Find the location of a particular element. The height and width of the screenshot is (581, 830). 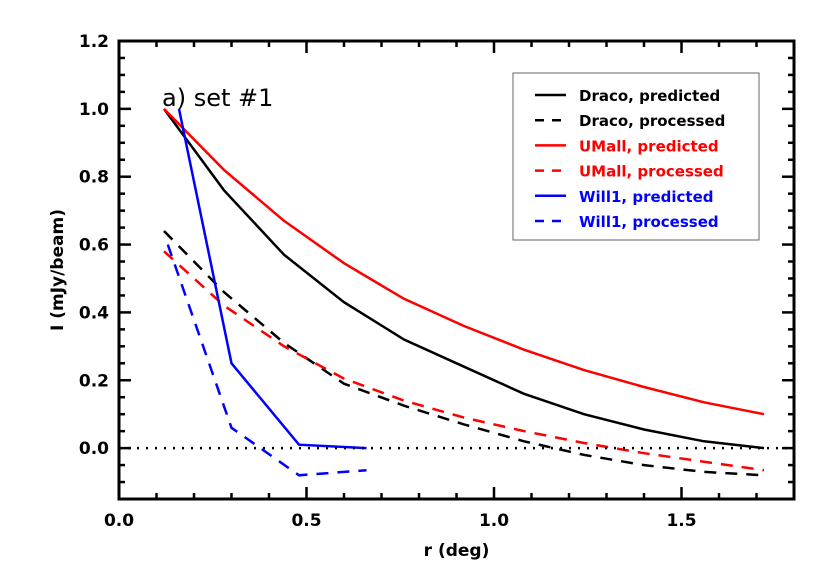

legend-label: Draco, predicted is located at coordinates (649, 96).